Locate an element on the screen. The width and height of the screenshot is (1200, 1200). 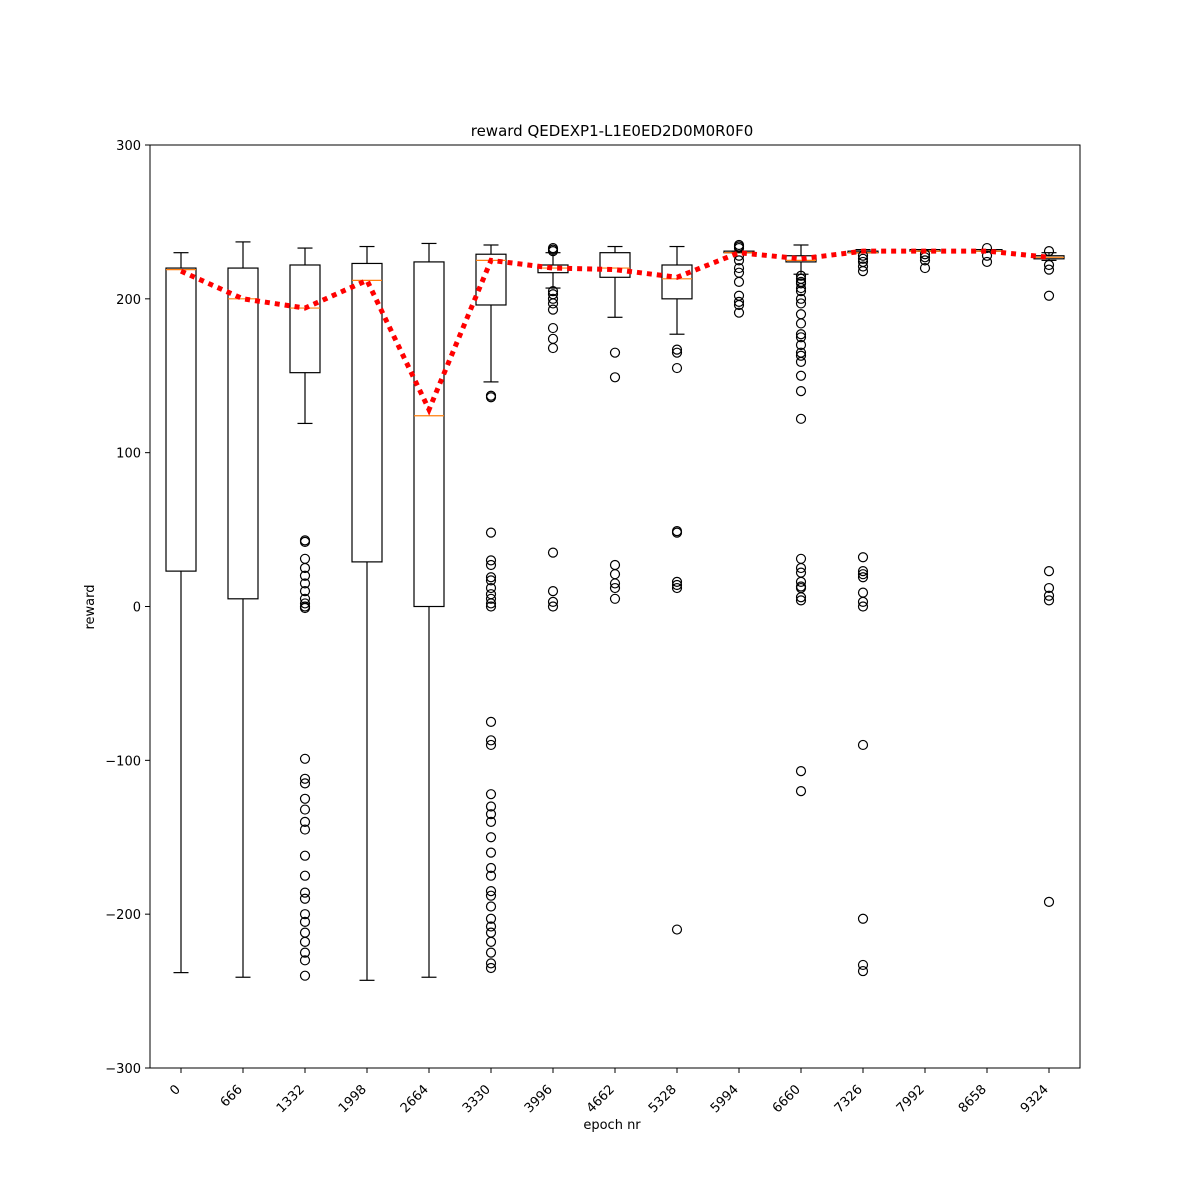
x-tick-label: 5994 is located at coordinates (725, 1099).